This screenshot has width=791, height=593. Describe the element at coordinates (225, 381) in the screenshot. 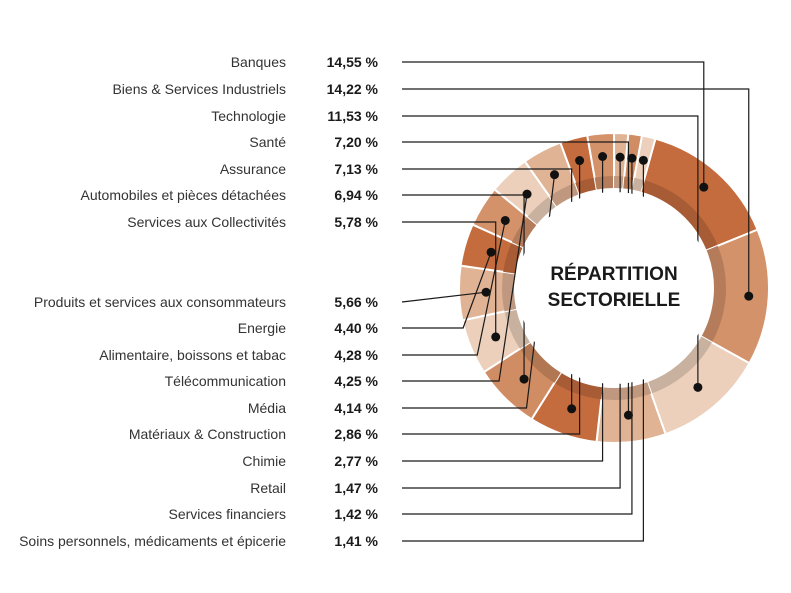

I see `category-label: Télécommunication` at that location.